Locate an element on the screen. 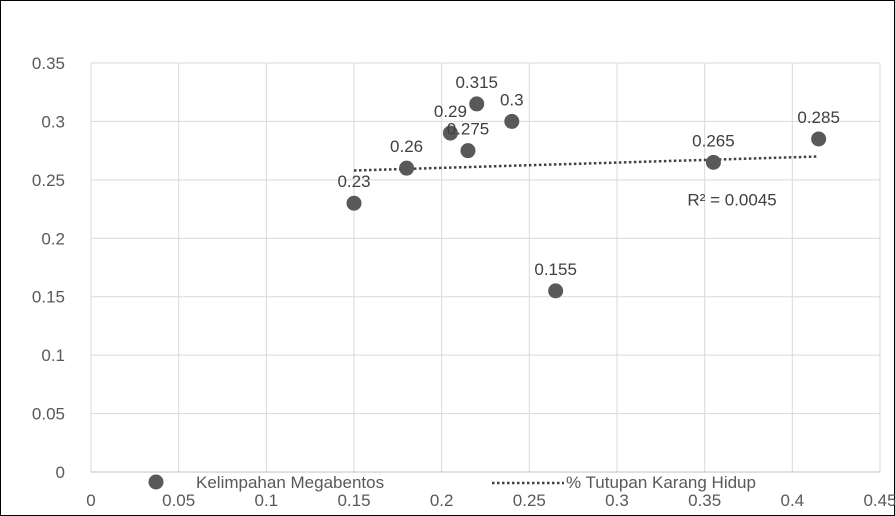  data-label-6: 0.155 is located at coordinates (555, 269).